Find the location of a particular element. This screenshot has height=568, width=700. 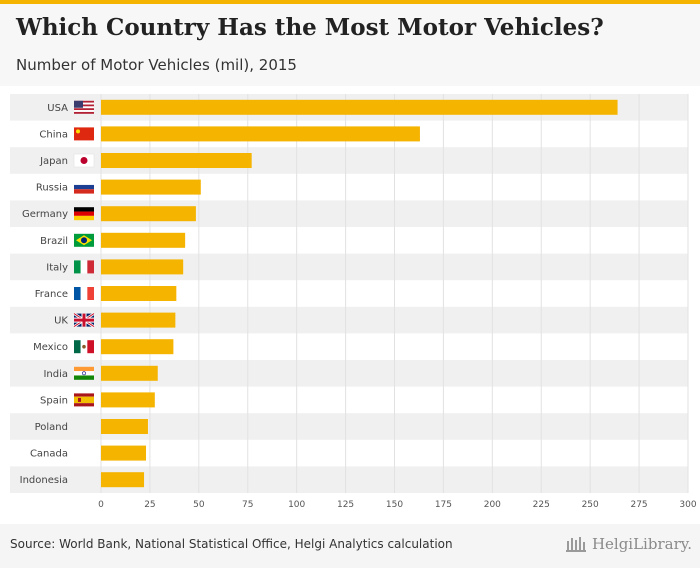

x-tick-label: 175 is located at coordinates (443, 505).